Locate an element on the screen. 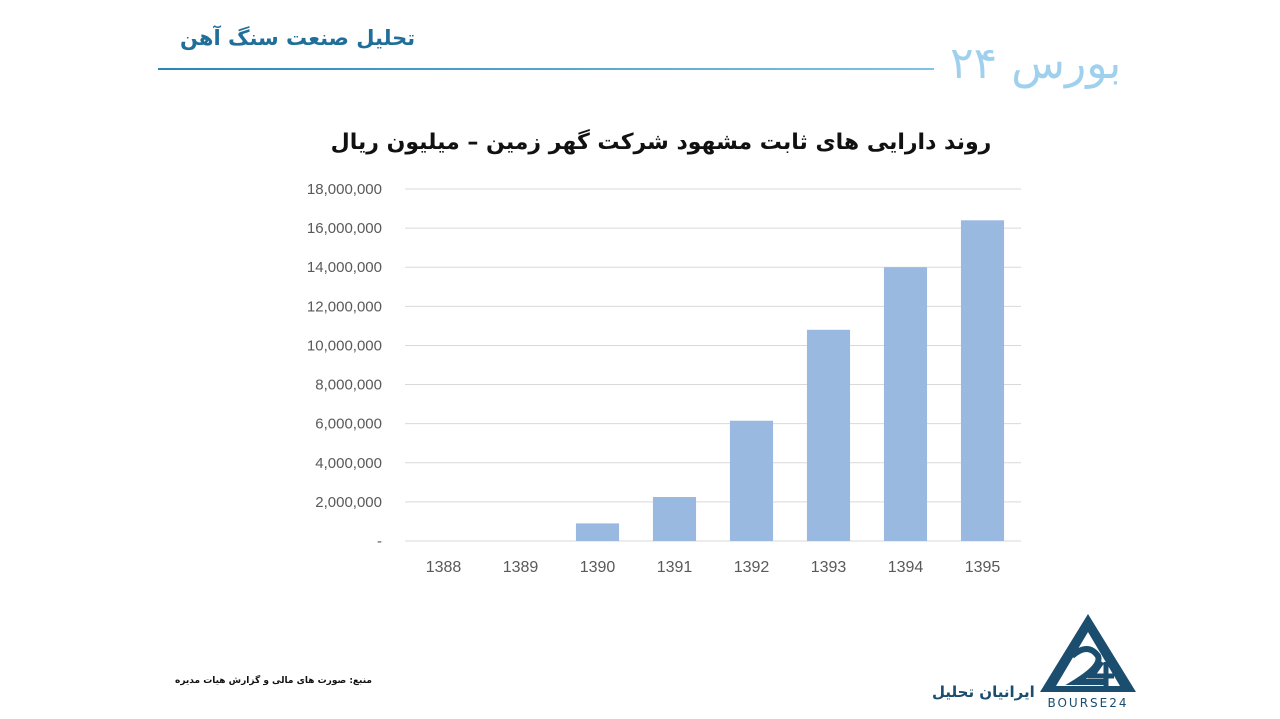 The height and width of the screenshot is (719, 1280). y-tick-label: 8,000,000 is located at coordinates (348, 385).